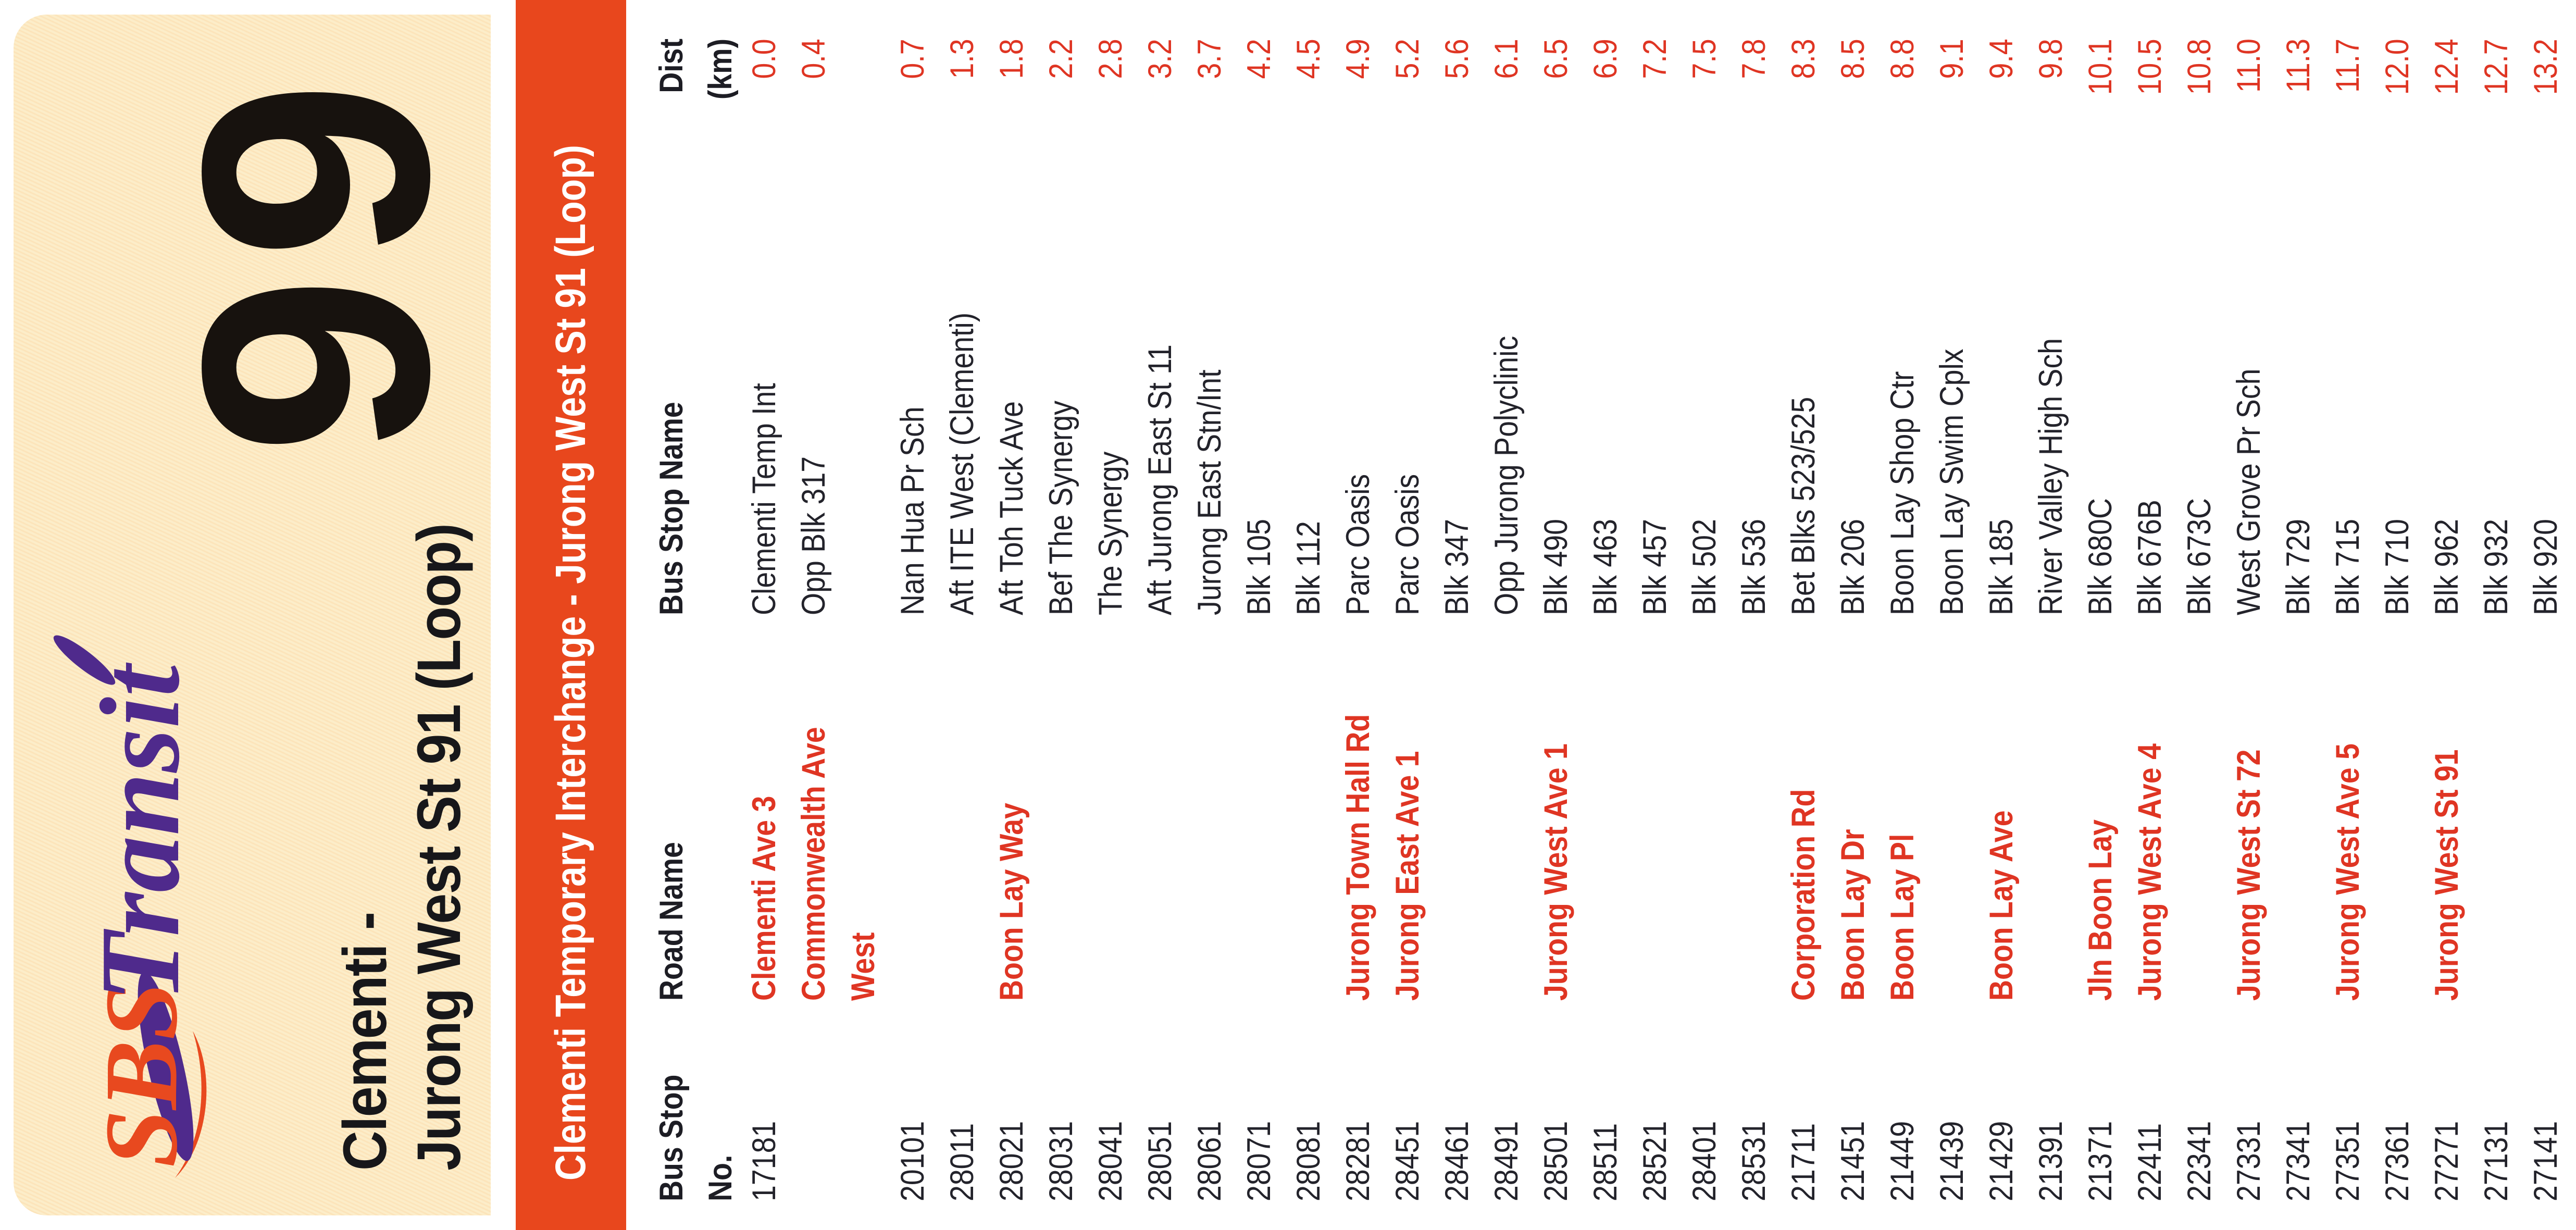  I want to click on stop-name-cell: Clementi Temp Int, so click(764, 499).